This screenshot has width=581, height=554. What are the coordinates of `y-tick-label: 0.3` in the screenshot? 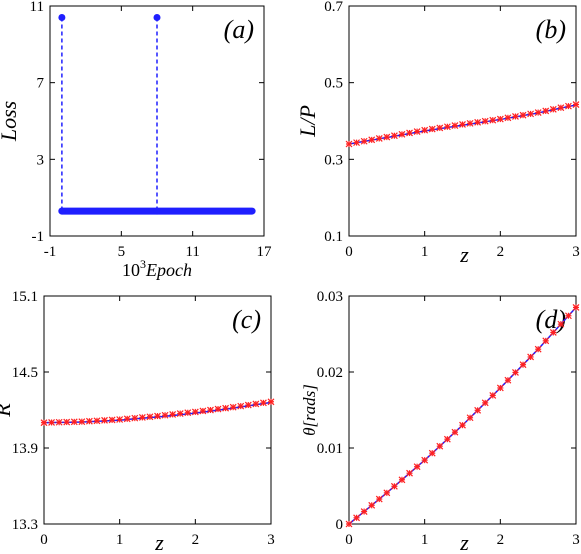 It's located at (333, 160).